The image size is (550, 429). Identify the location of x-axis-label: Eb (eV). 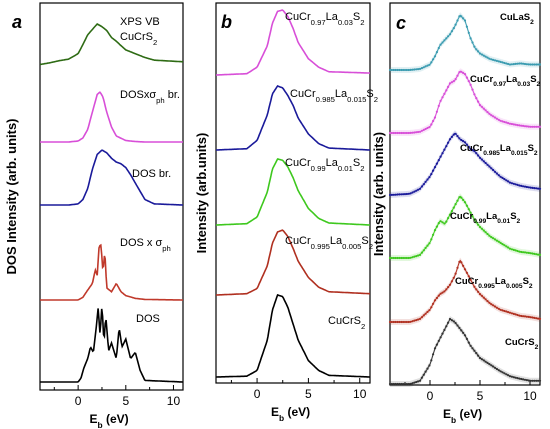
(462, 416).